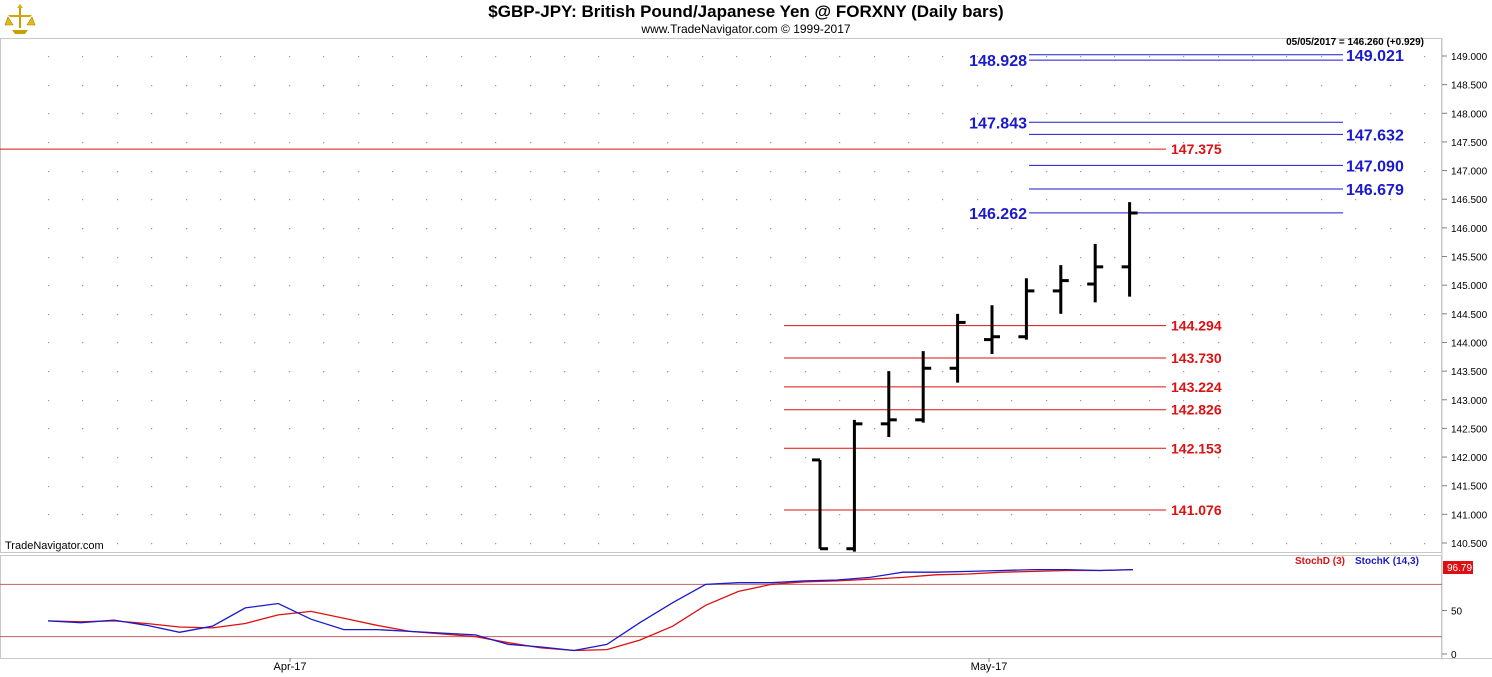 The height and width of the screenshot is (677, 1492). What do you see at coordinates (1454, 655) in the screenshot?
I see `stoch-tick-label: 0` at bounding box center [1454, 655].